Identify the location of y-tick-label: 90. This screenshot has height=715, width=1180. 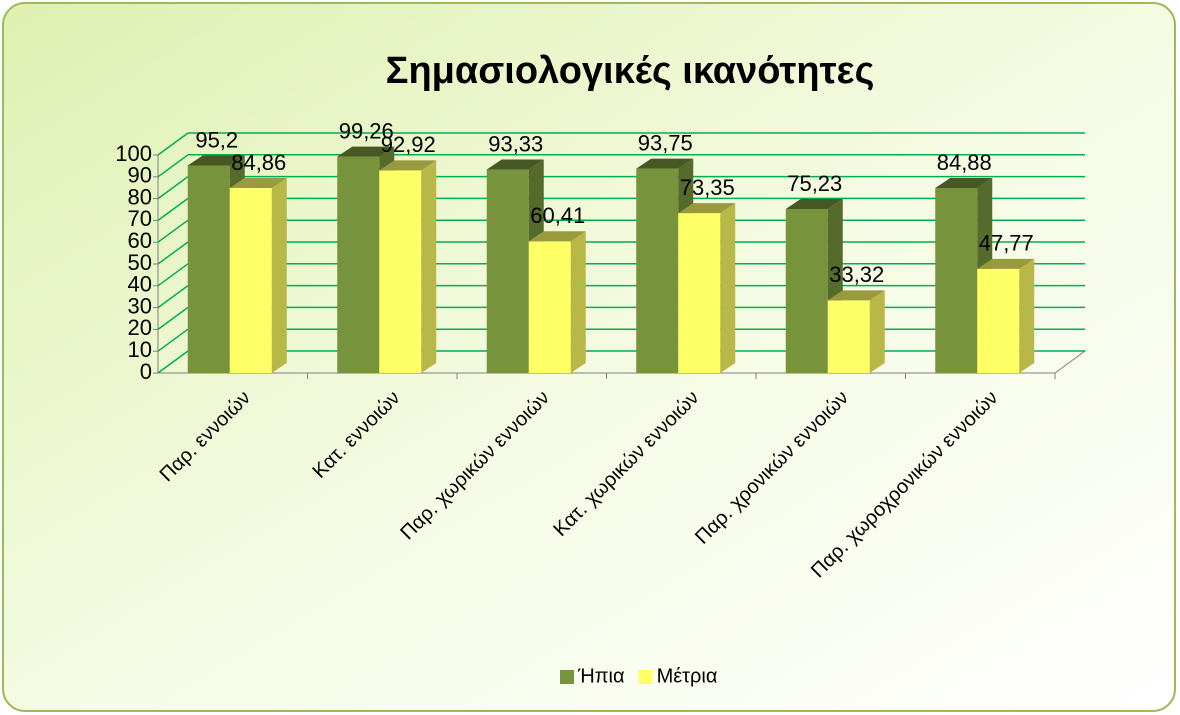
(140, 175).